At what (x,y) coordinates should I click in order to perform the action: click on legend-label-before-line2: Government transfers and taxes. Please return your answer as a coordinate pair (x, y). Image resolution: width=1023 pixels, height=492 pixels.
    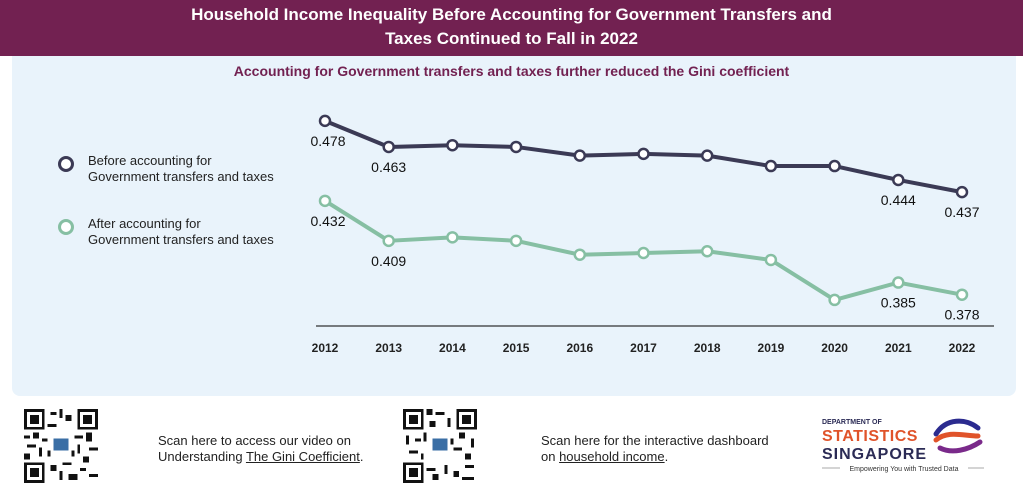
    Looking at the image, I should click on (181, 176).